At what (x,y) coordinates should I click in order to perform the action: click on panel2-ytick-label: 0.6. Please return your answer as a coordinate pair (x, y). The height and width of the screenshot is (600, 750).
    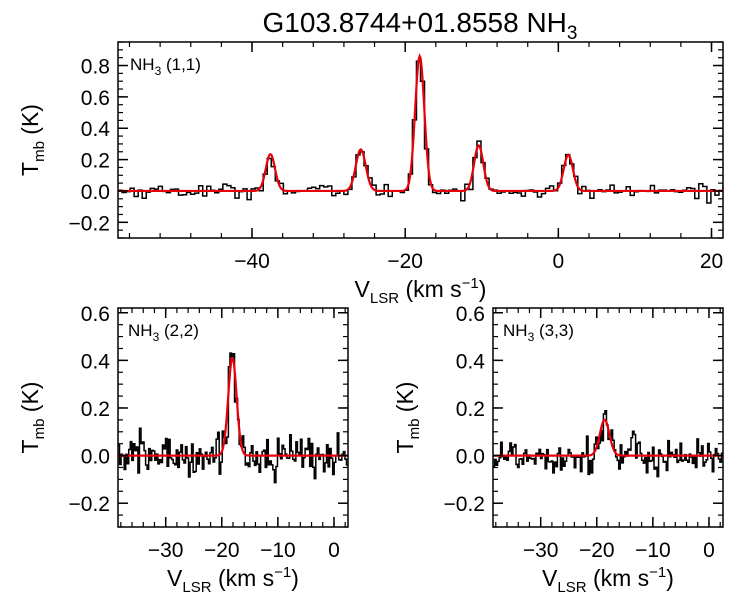
    Looking at the image, I should click on (95, 314).